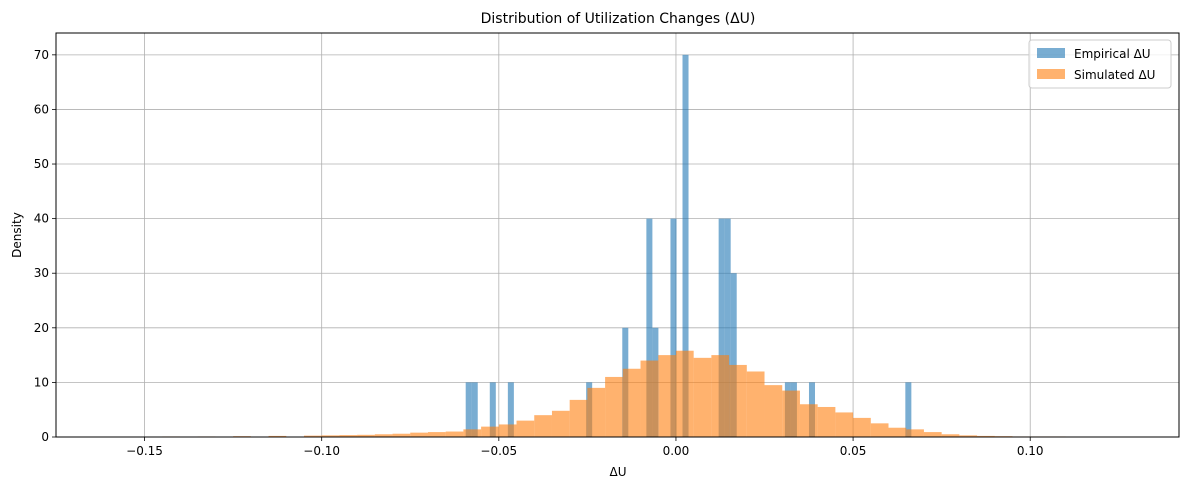 The width and height of the screenshot is (1189, 490). I want to click on y-tick-label: 60, so click(41, 109).